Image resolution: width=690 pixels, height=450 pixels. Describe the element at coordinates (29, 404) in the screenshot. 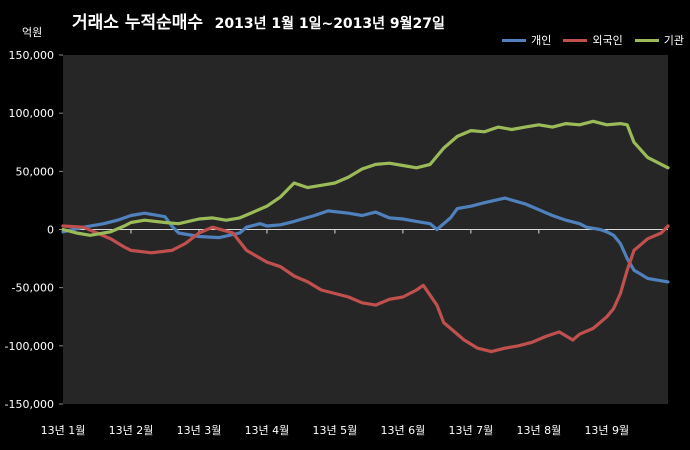

I see `y-tick-label: -150,000` at that location.